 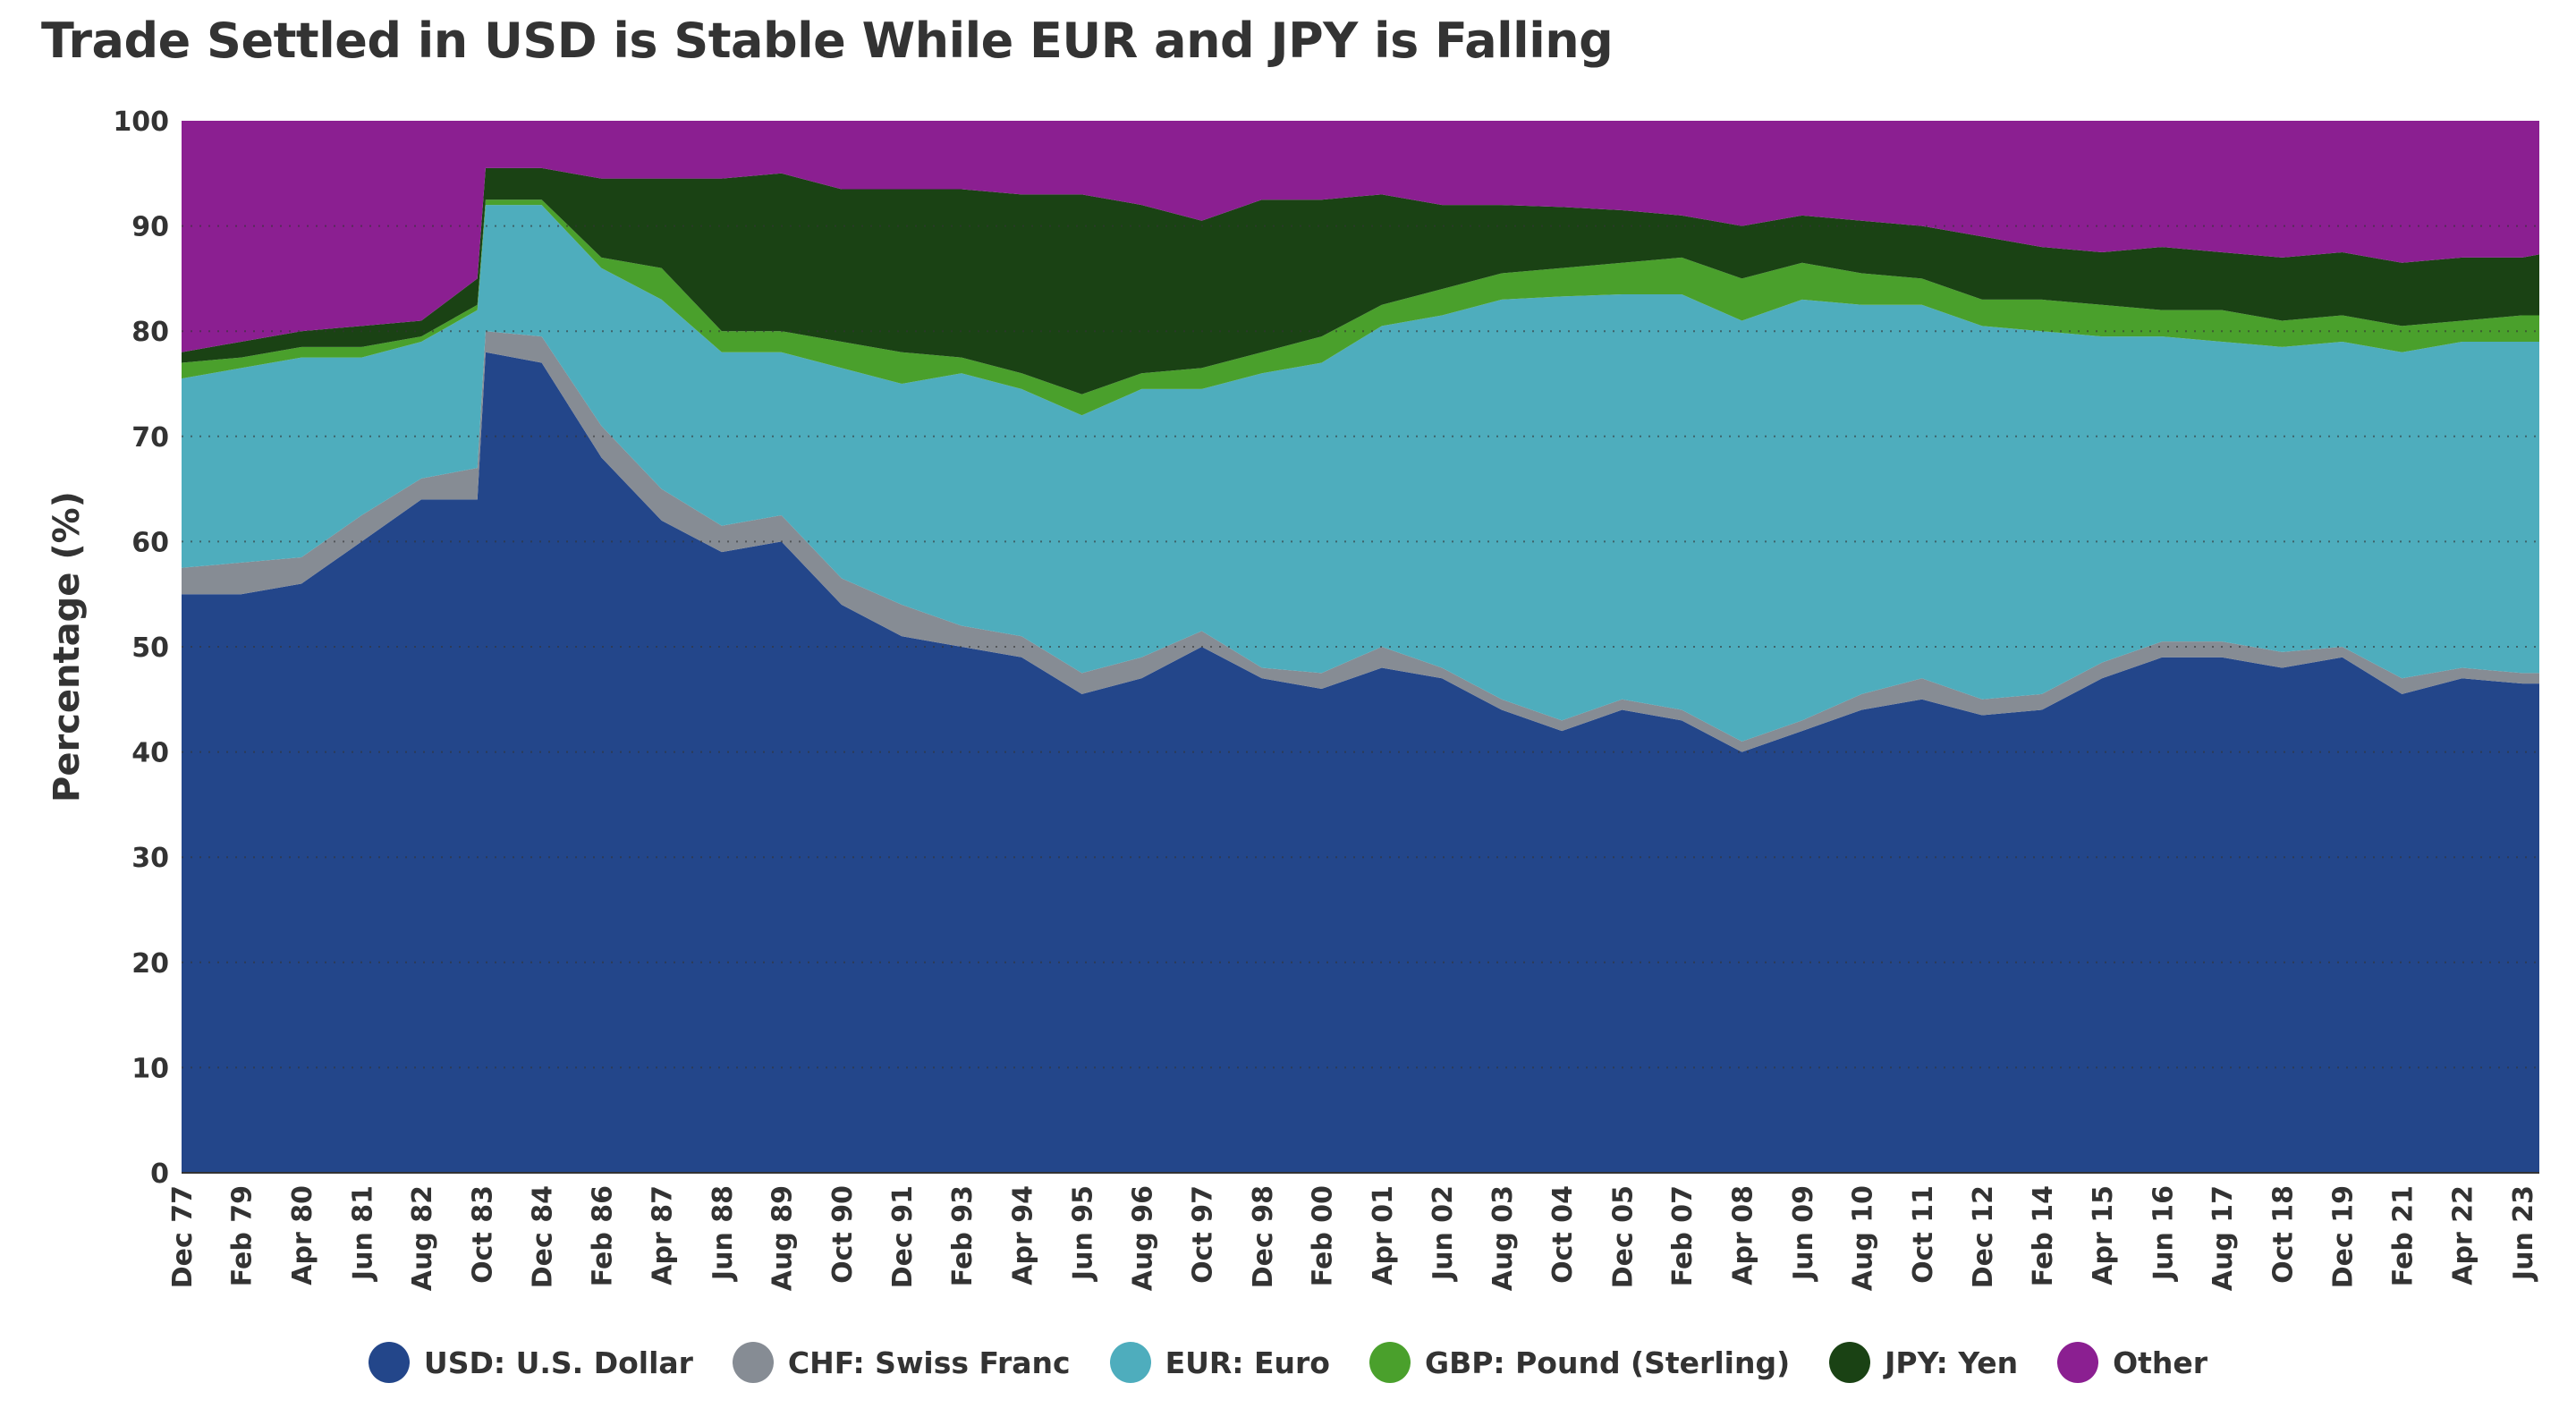 I want to click on y-tick-label: 60, so click(x=150, y=542).